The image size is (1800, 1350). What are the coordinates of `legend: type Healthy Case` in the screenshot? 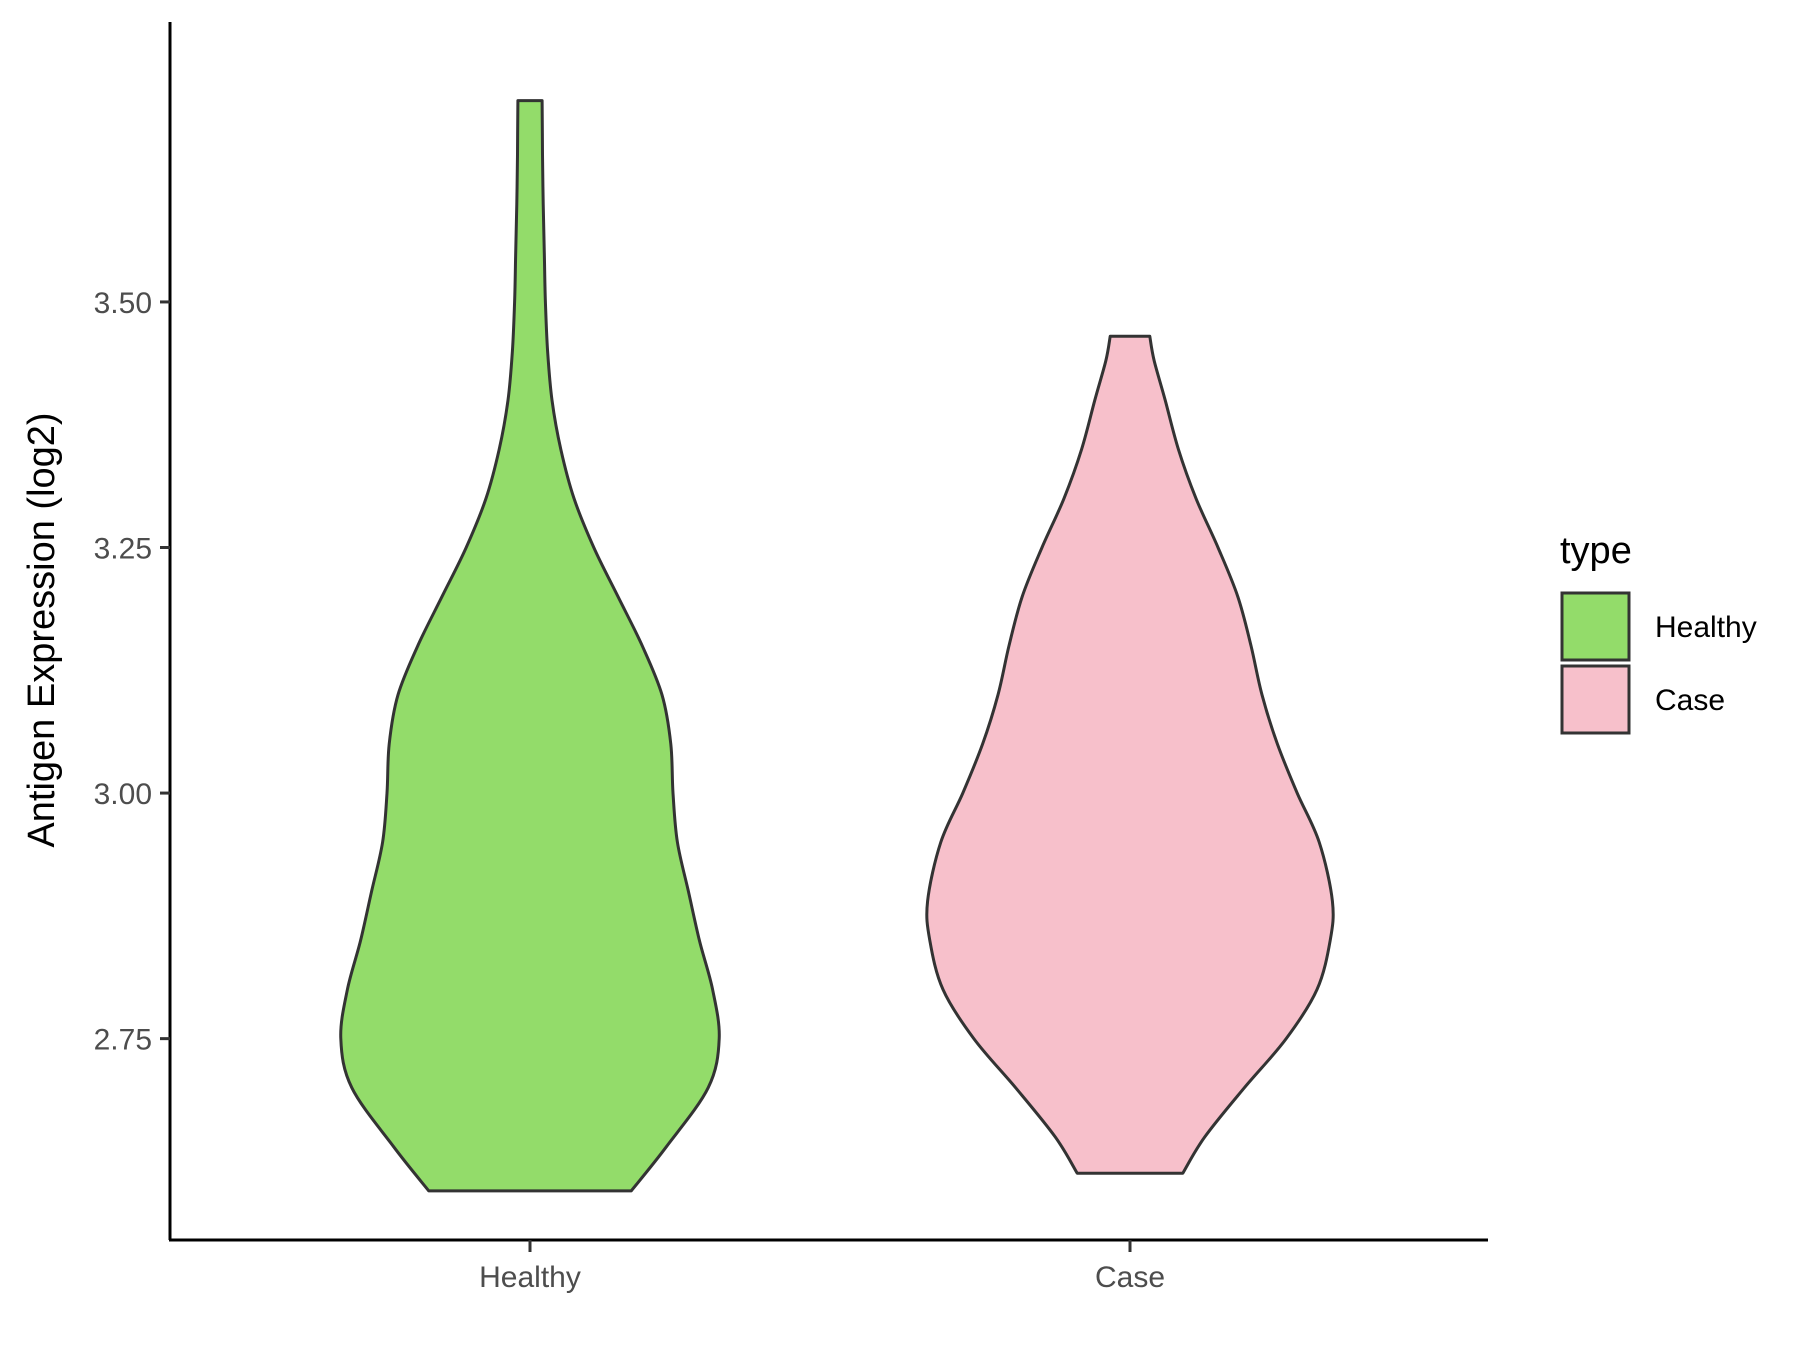 It's located at (1658, 632).